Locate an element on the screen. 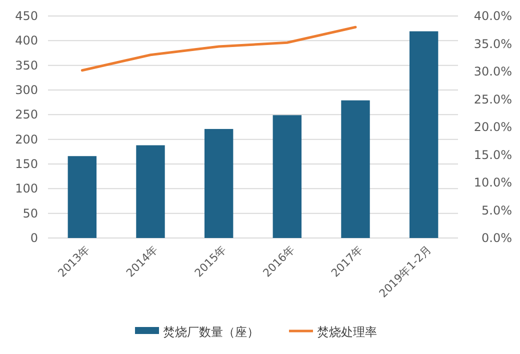  y2-tick-label: 25.0% is located at coordinates (493, 99).